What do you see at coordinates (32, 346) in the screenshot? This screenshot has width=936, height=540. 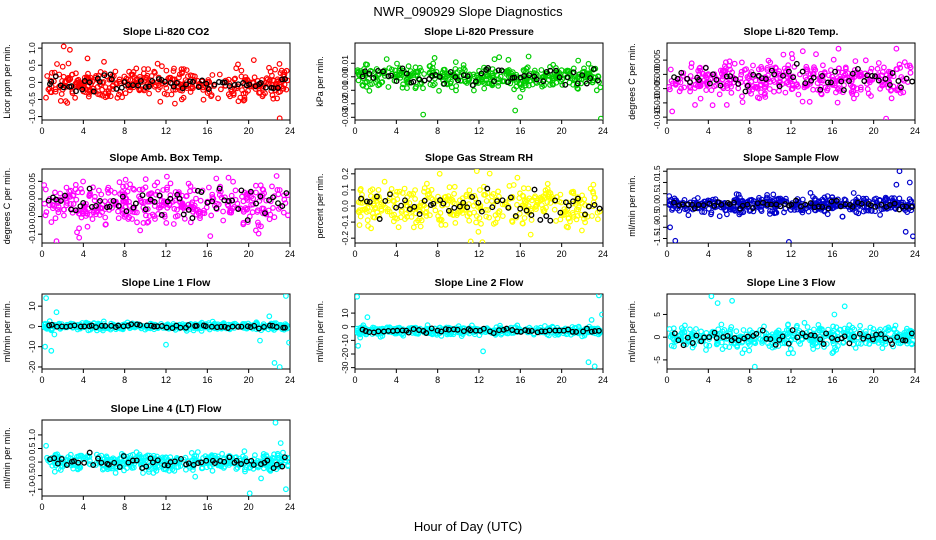 I see `y-tick-label: -10` at bounding box center [32, 346].